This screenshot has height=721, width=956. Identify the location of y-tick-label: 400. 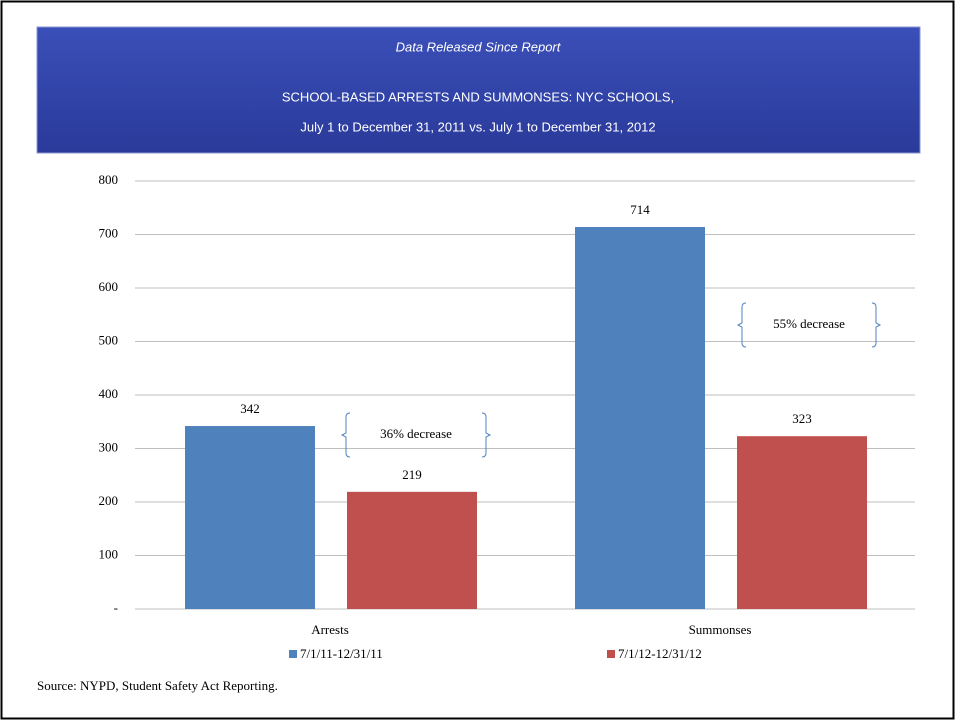
(109, 393).